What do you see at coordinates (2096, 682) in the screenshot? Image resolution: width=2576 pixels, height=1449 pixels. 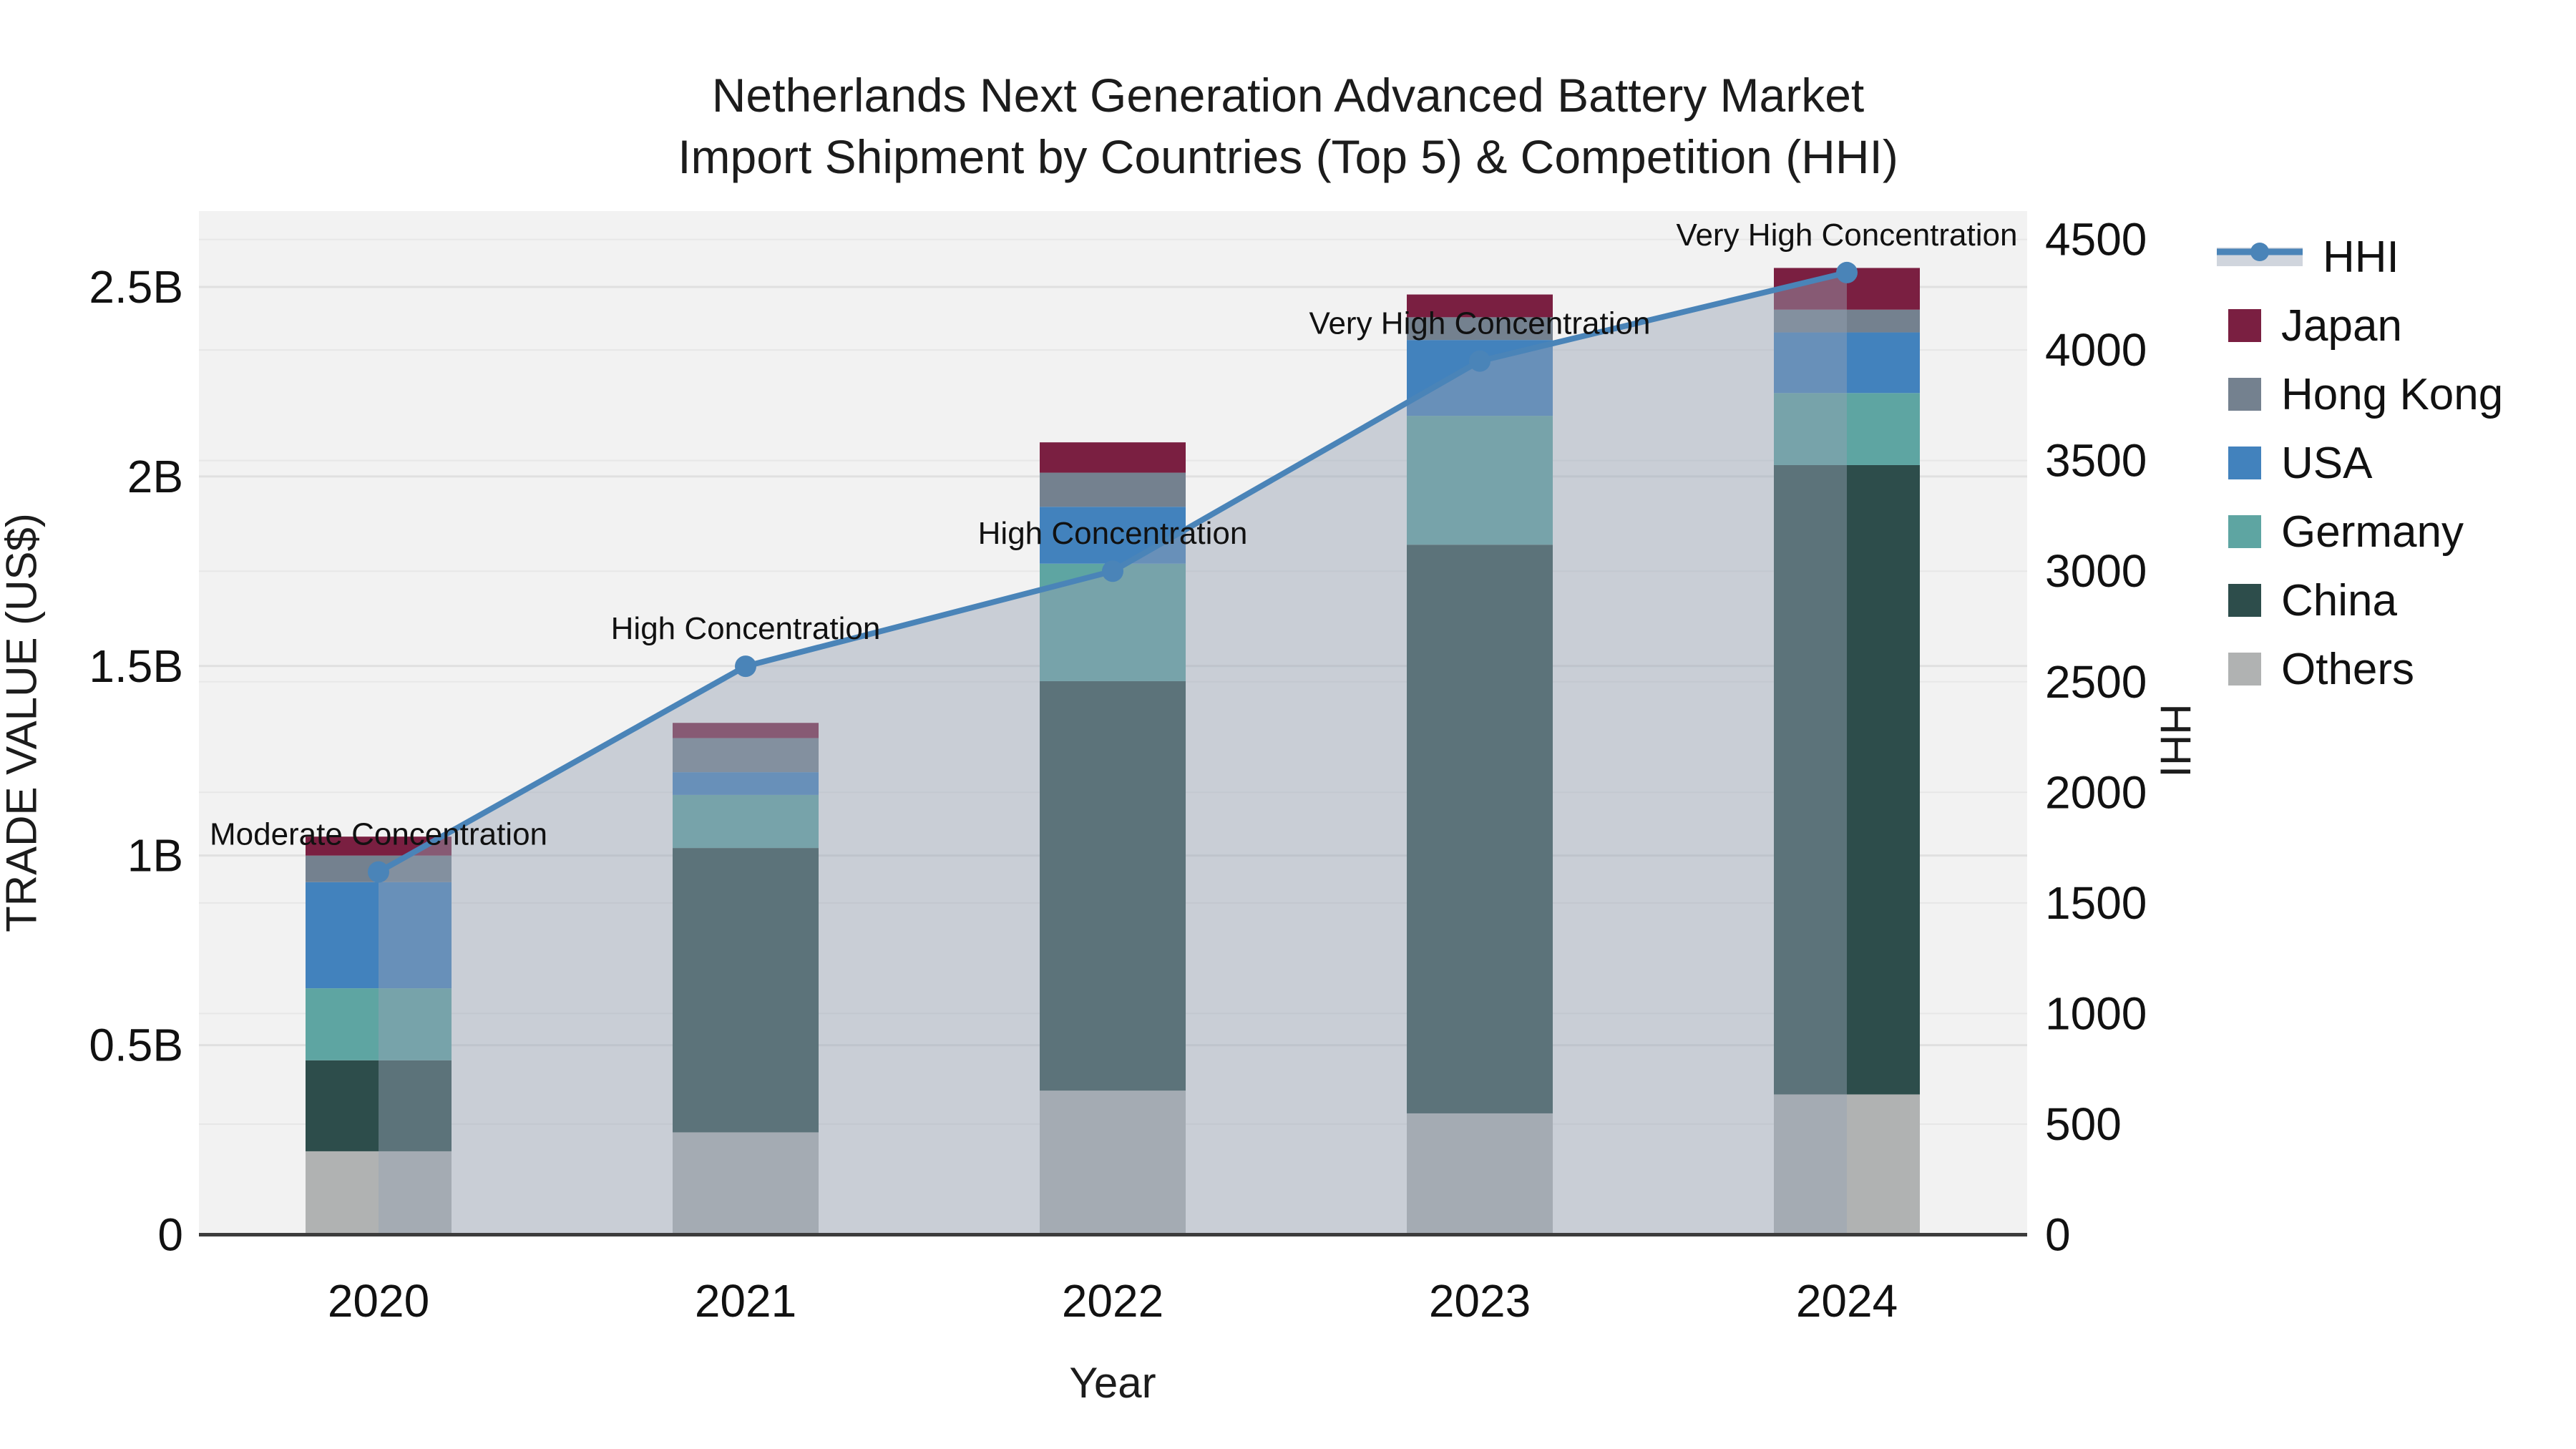 I see `right-axis-tick-2500: 2500` at bounding box center [2096, 682].